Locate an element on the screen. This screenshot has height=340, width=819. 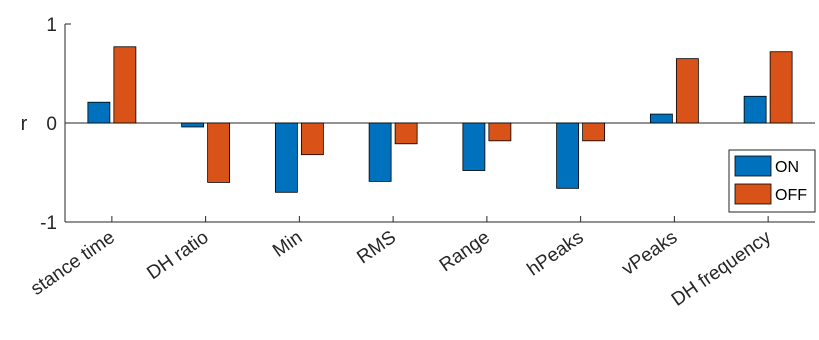
x-tick-label: DH ratio is located at coordinates (177, 255).